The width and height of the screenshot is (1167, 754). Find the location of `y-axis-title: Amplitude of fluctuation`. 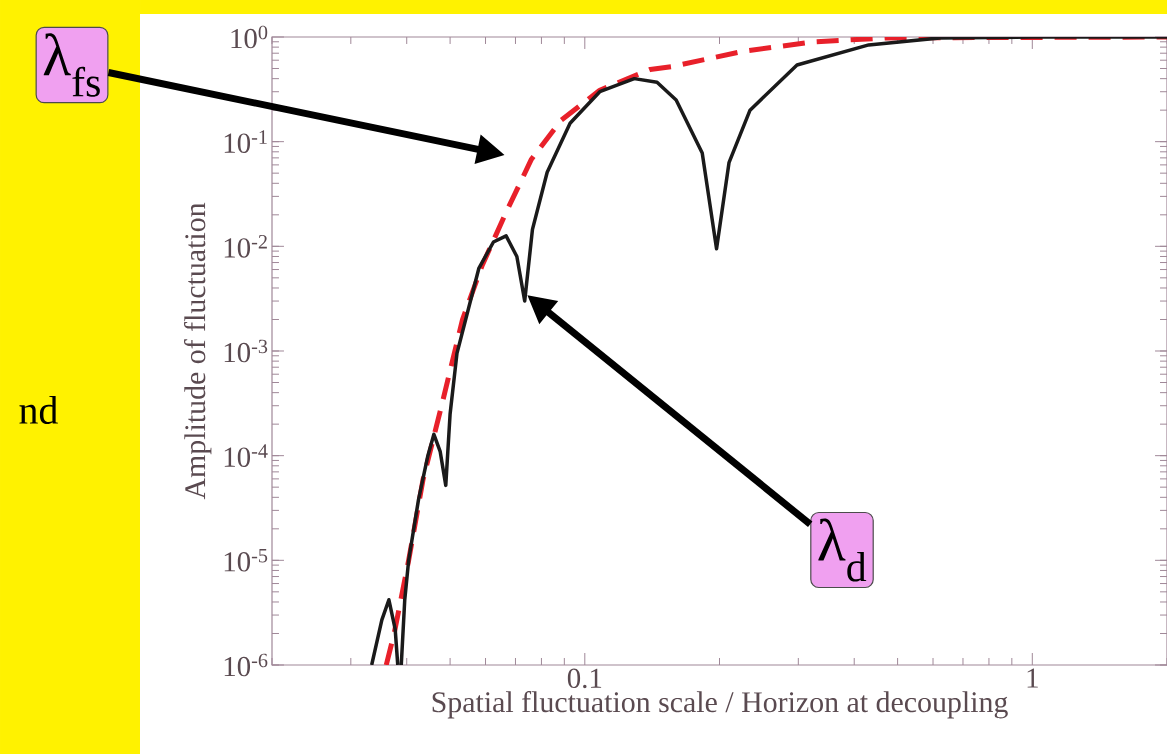

y-axis-title: Amplitude of fluctuation is located at coordinates (197, 351).